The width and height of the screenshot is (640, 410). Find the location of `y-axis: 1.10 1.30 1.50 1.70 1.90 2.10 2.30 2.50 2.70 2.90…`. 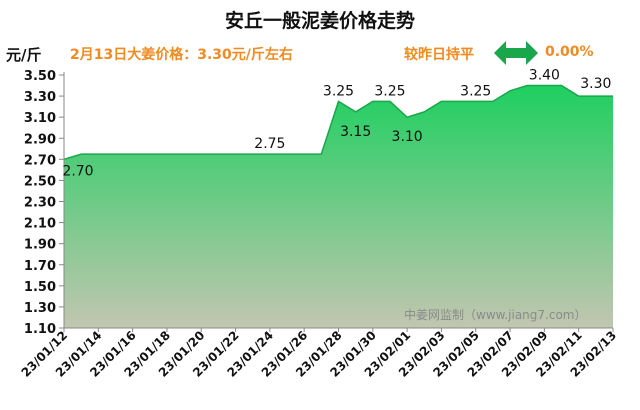

y-axis: 1.10 1.30 1.50 1.70 1.90 2.10 2.30 2.50 2.70 2.90… is located at coordinates (44, 203).